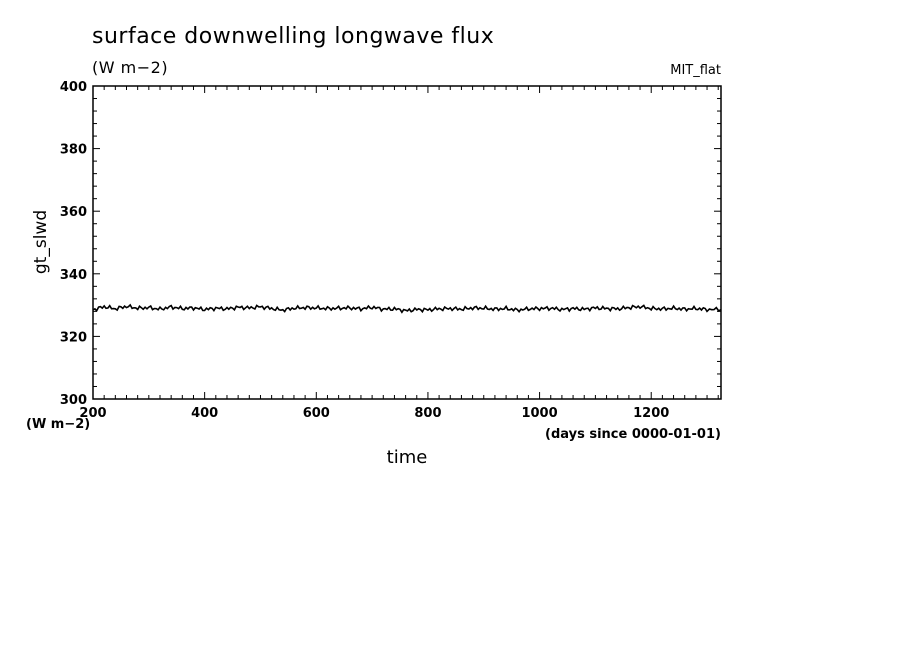 The width and height of the screenshot is (904, 654). I want to click on y-tick-labels: 300 320 340 360 380 400, so click(73, 244).